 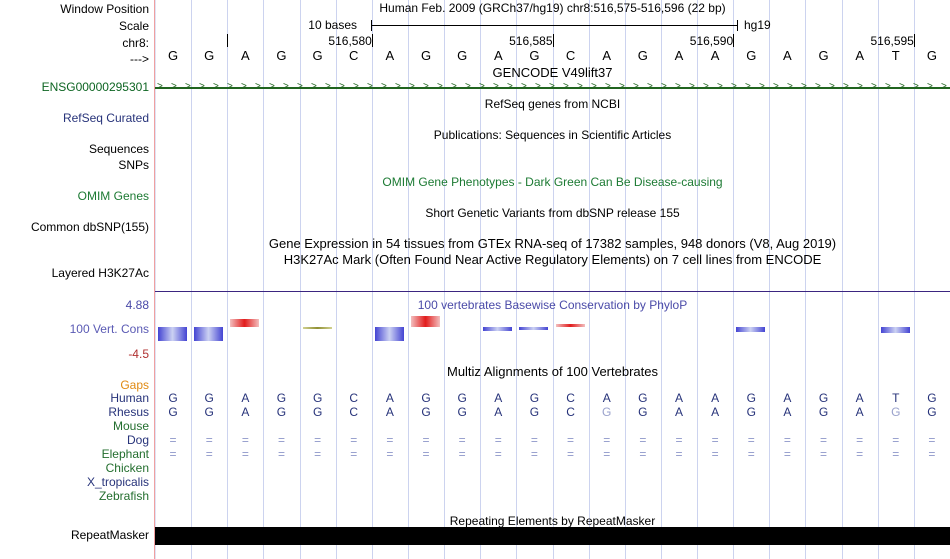 I want to click on label-strand-arrow: --->, so click(x=139, y=59).